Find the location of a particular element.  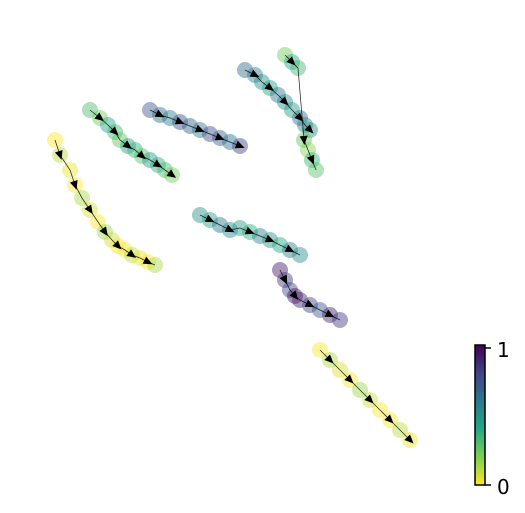

colorbar-label-min: 0 is located at coordinates (503, 487).